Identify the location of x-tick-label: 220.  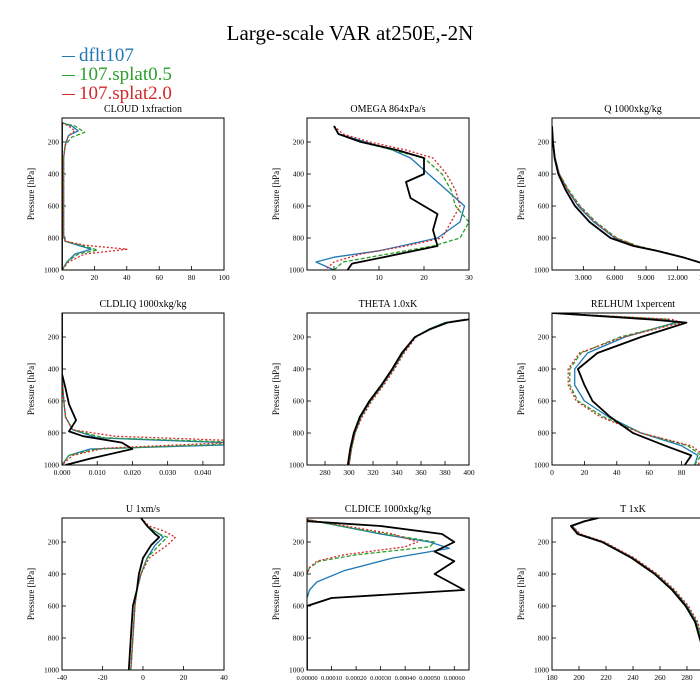
(606, 677).